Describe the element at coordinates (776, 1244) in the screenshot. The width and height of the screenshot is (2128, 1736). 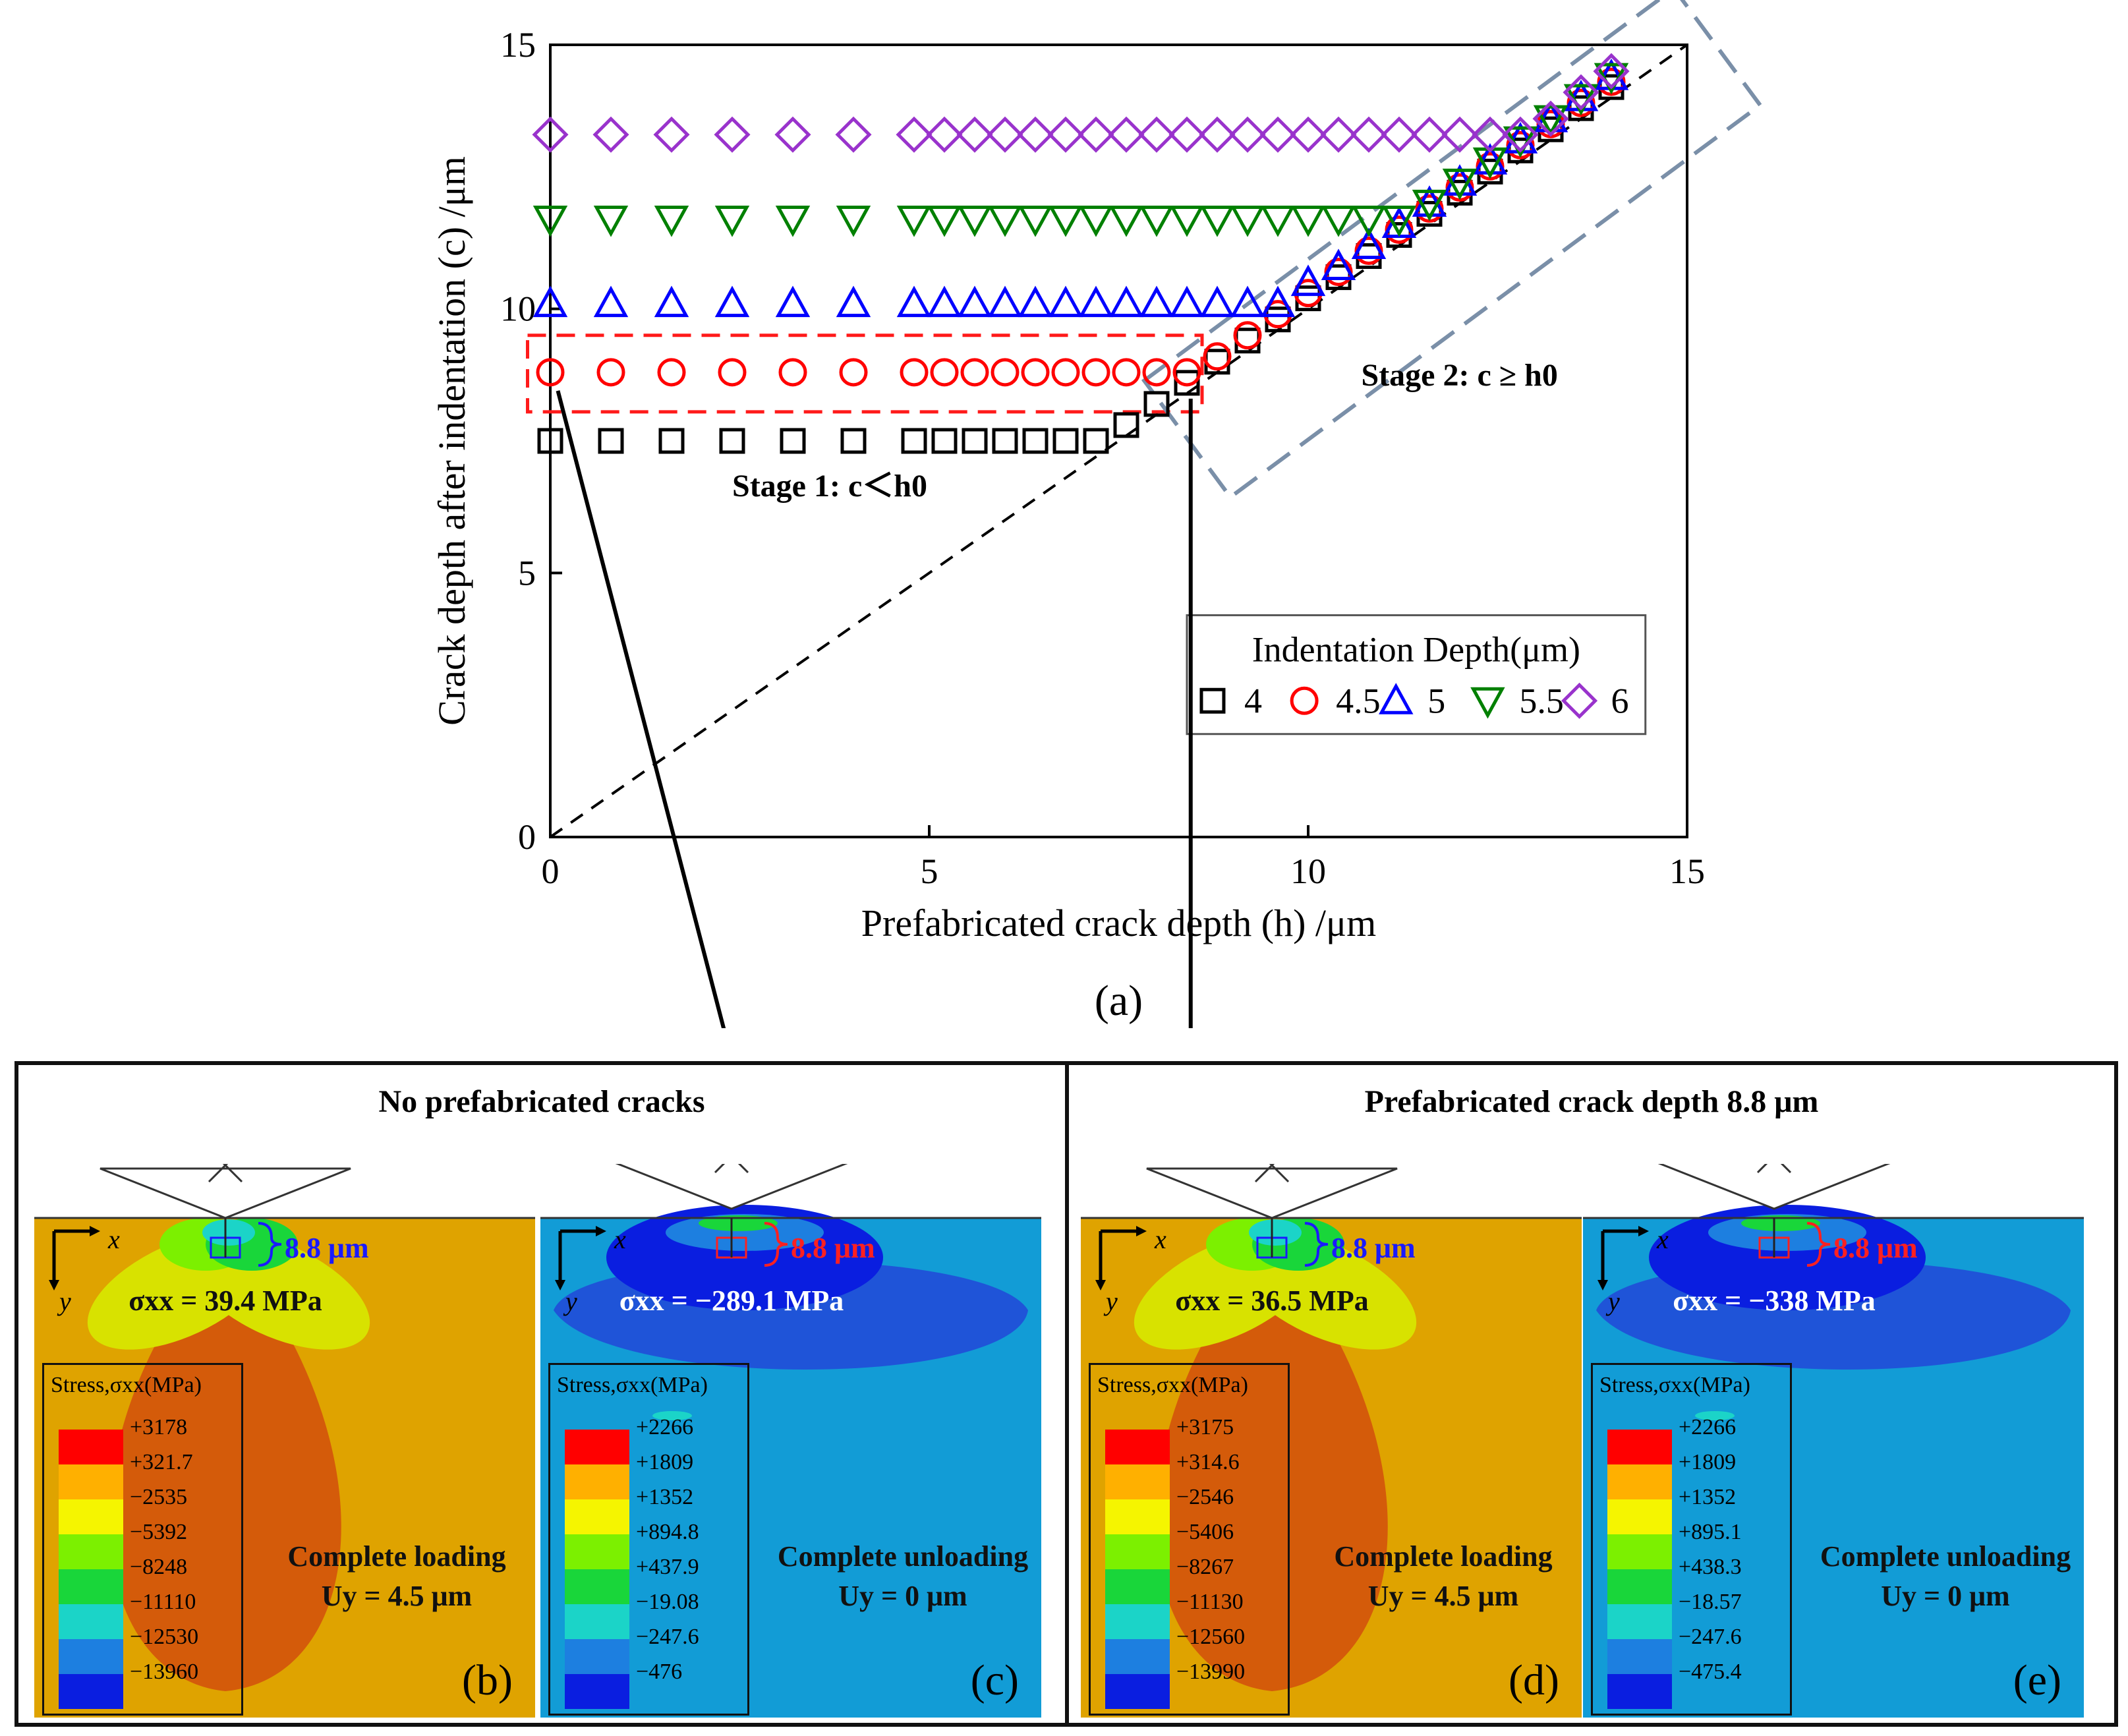
I see `crack-brace` at that location.